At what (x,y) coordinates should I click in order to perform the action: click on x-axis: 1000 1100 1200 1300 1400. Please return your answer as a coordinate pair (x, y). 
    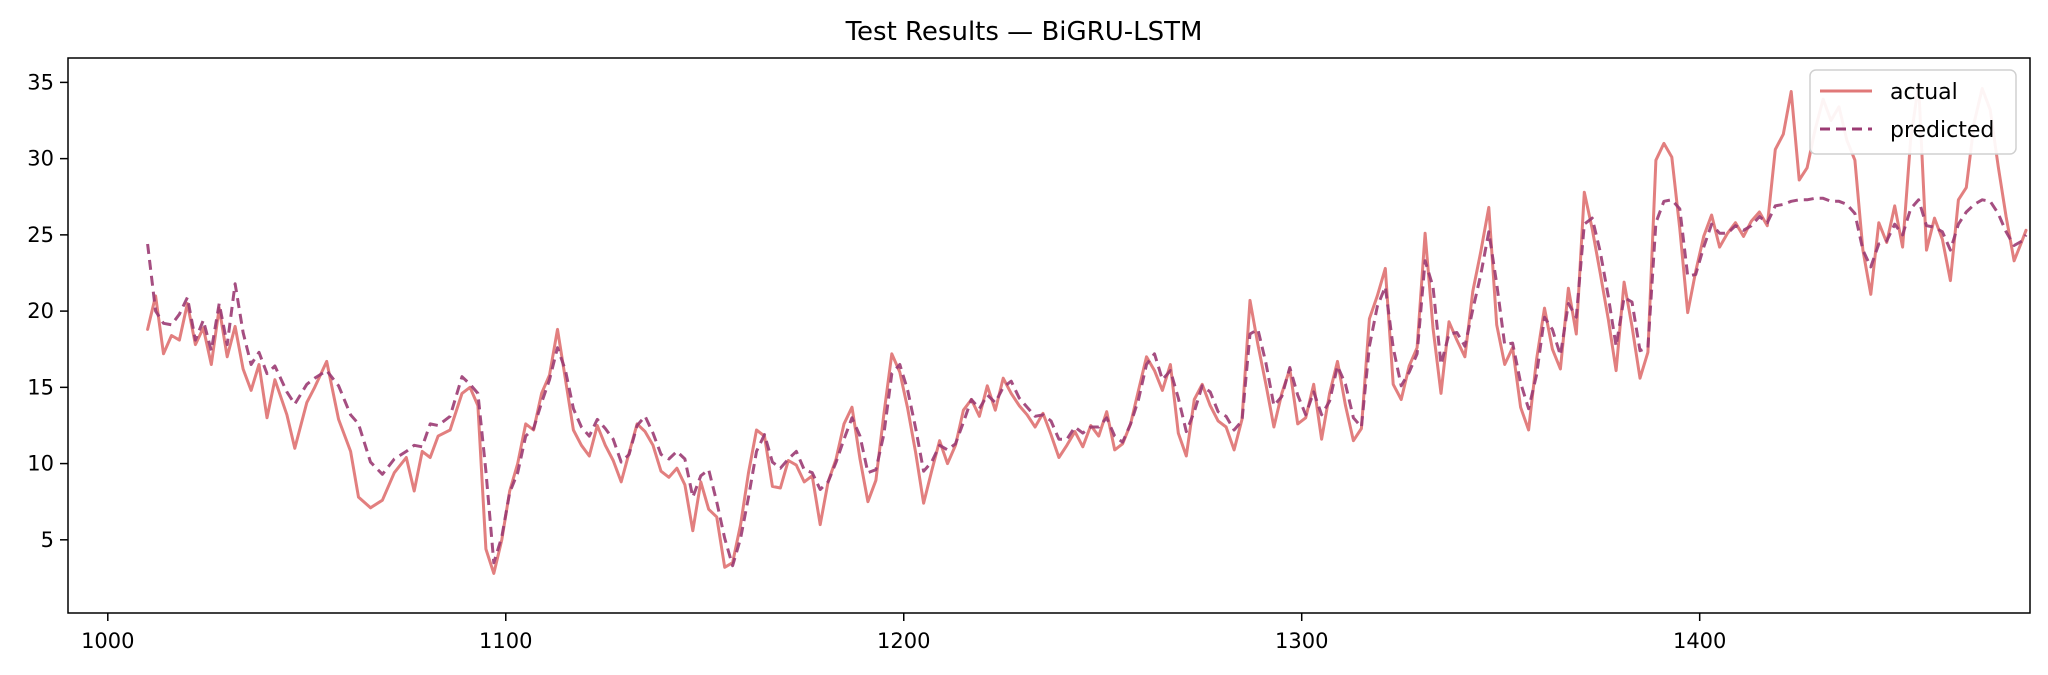
    Looking at the image, I should click on (903, 633).